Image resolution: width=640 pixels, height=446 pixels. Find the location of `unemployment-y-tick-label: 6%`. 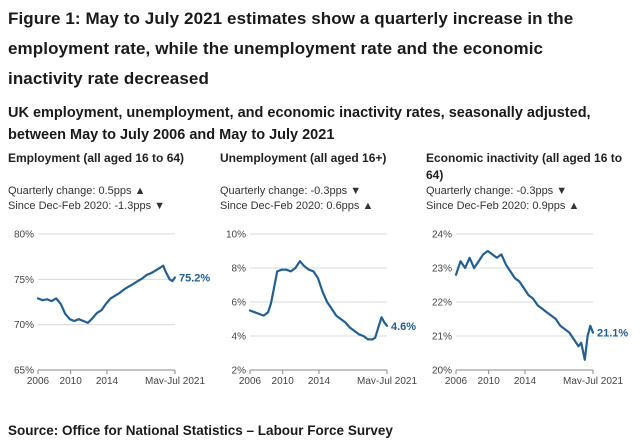

unemployment-y-tick-label: 6% is located at coordinates (239, 303).